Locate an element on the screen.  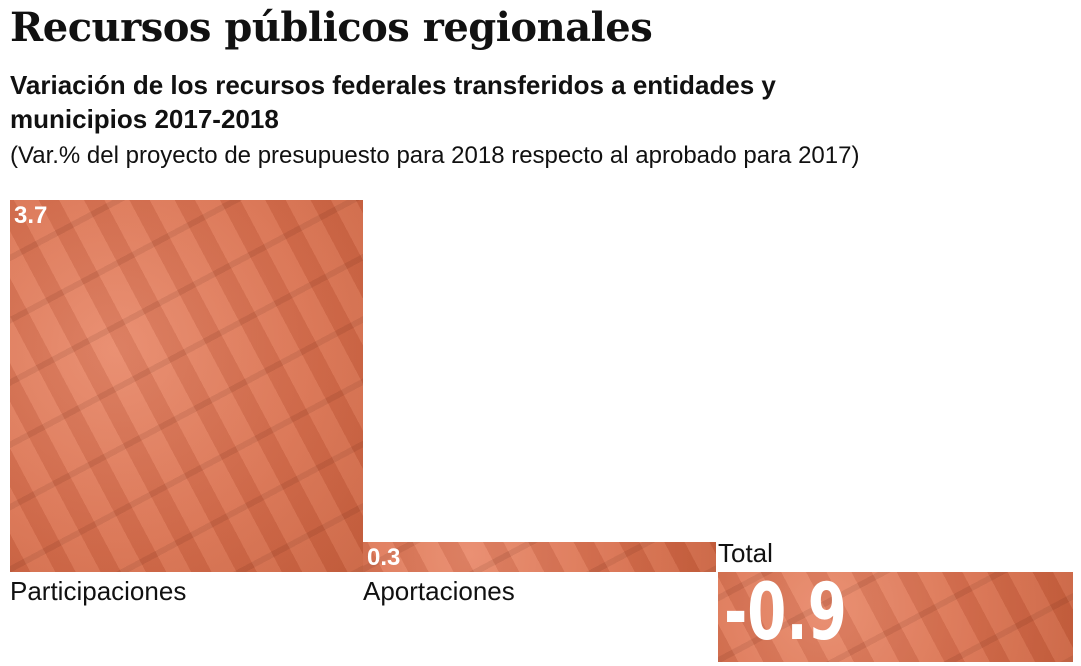
category-label-total: Total is located at coordinates (745, 553).